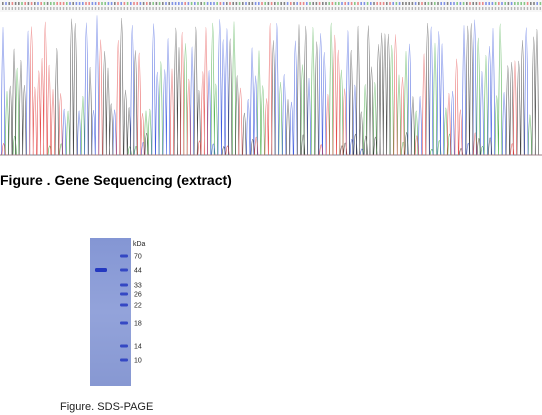  Describe the element at coordinates (116, 180) in the screenshot. I see `gene-sequencing-caption: Figure . Gene Sequencing (extract)` at that location.